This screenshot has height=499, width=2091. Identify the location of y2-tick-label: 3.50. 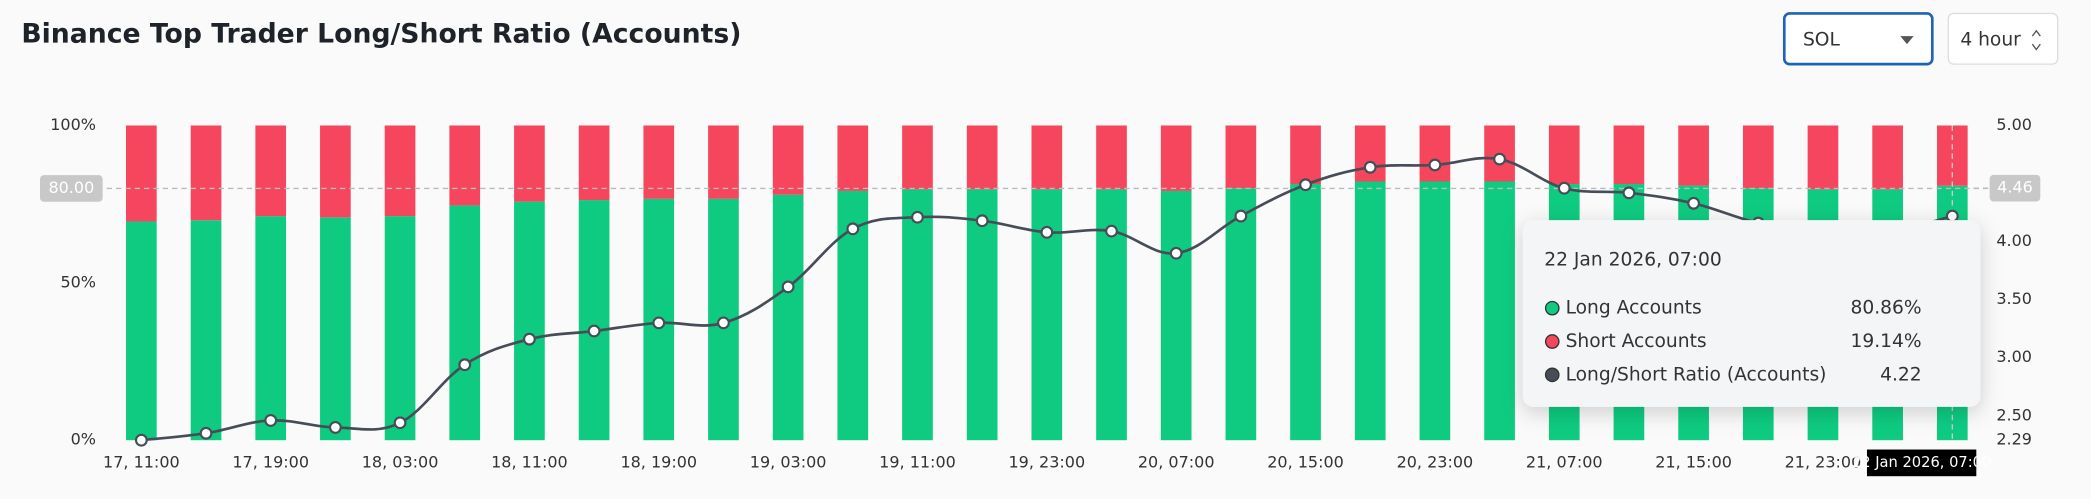
(2014, 298).